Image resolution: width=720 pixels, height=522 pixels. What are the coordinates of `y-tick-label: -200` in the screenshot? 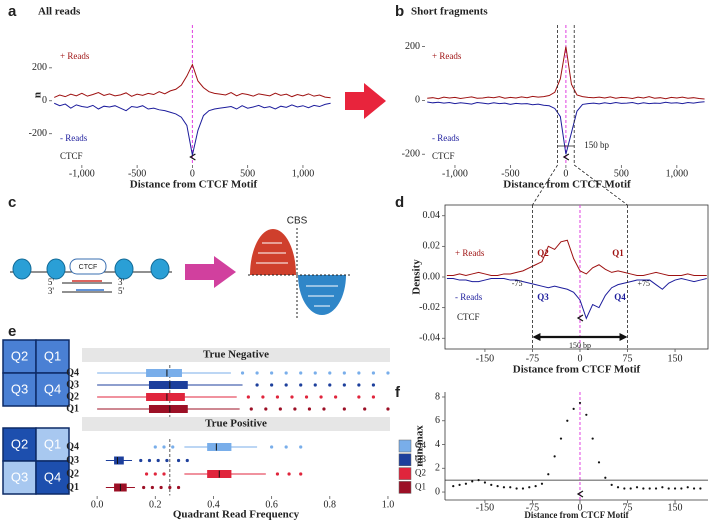 It's located at (411, 154).